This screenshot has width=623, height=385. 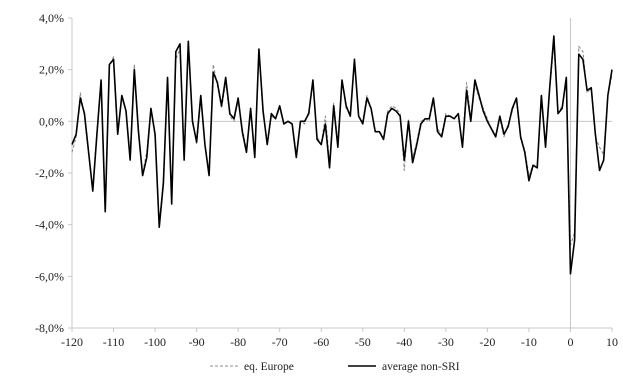 What do you see at coordinates (335, 367) in the screenshot?
I see `legend: eq. Europe average non-SRI` at bounding box center [335, 367].